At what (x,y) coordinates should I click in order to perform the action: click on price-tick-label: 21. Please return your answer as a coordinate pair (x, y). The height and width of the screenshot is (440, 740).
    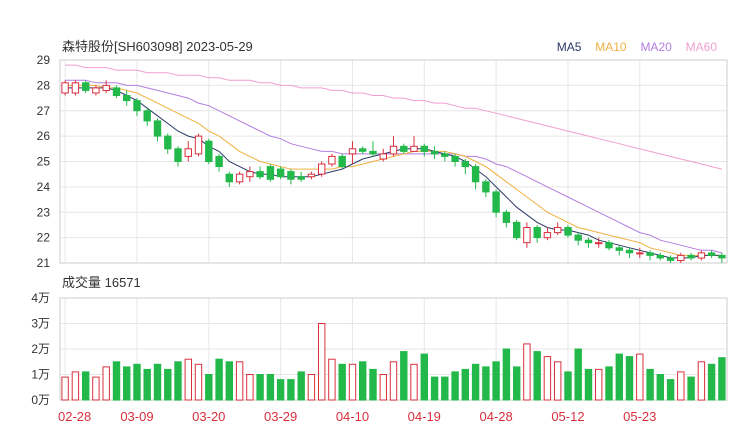
    Looking at the image, I should click on (44, 263).